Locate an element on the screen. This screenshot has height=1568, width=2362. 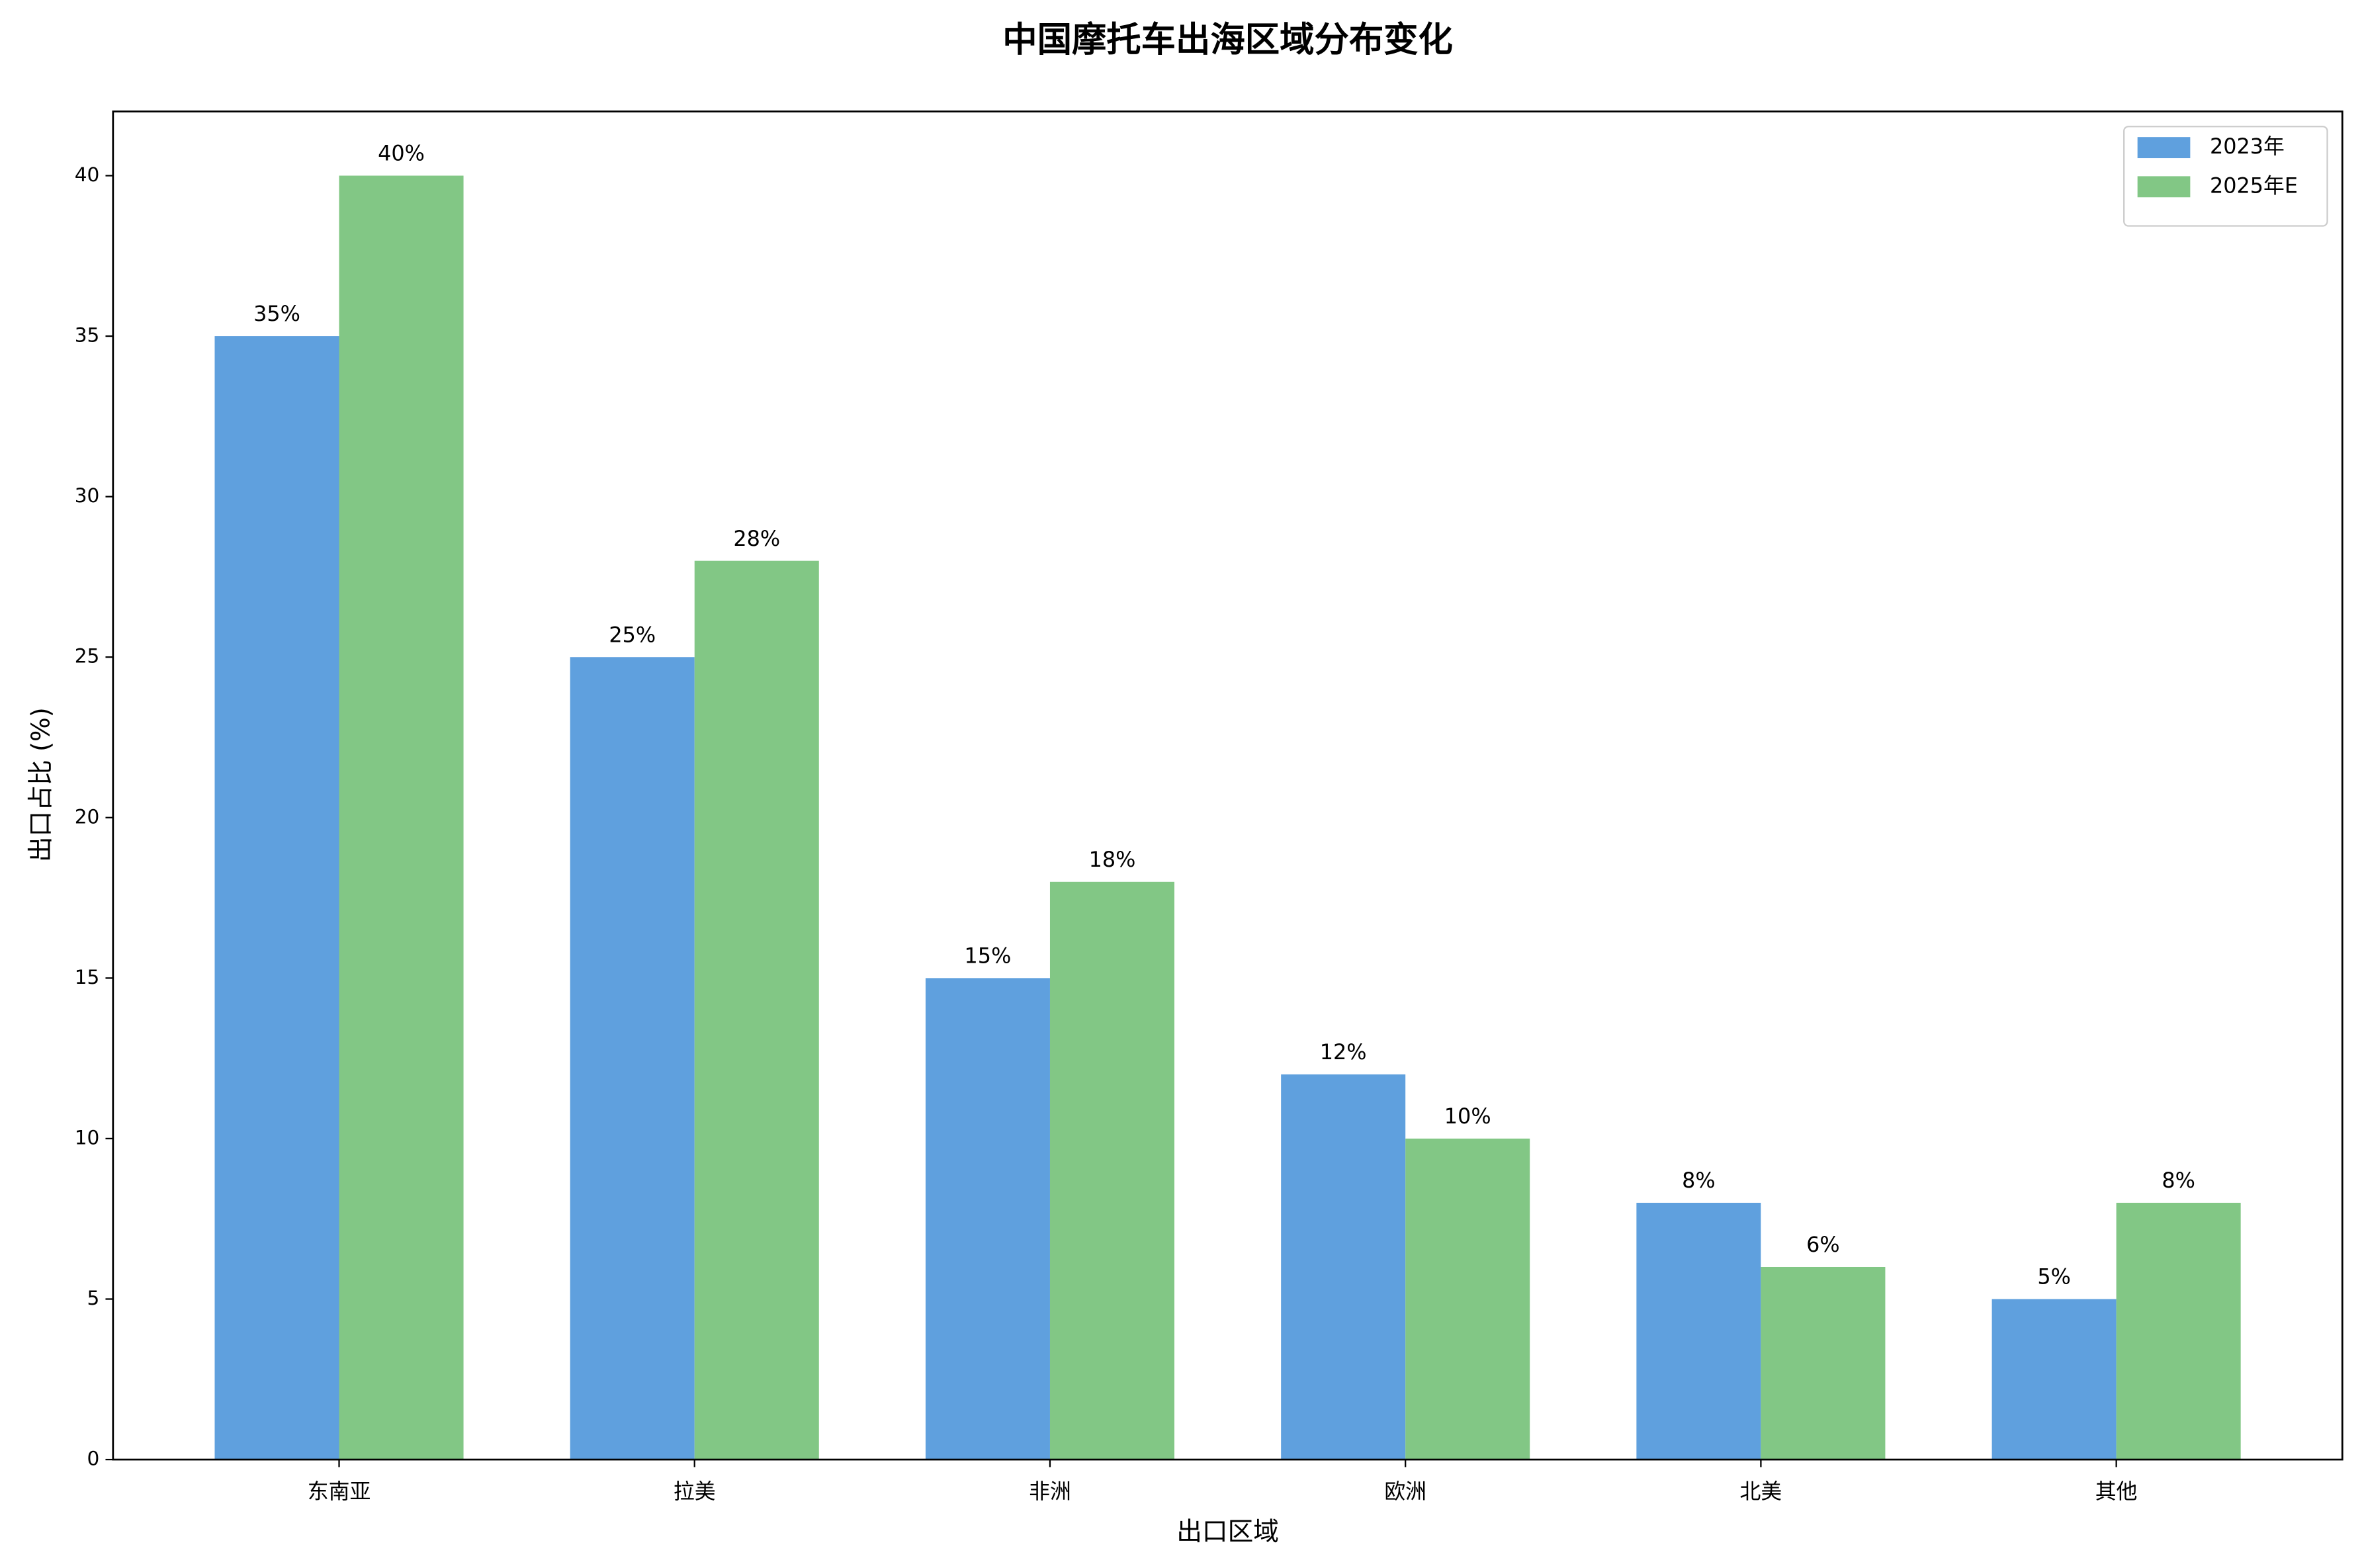
x-tick-label: 欧洲 is located at coordinates (1405, 1492).